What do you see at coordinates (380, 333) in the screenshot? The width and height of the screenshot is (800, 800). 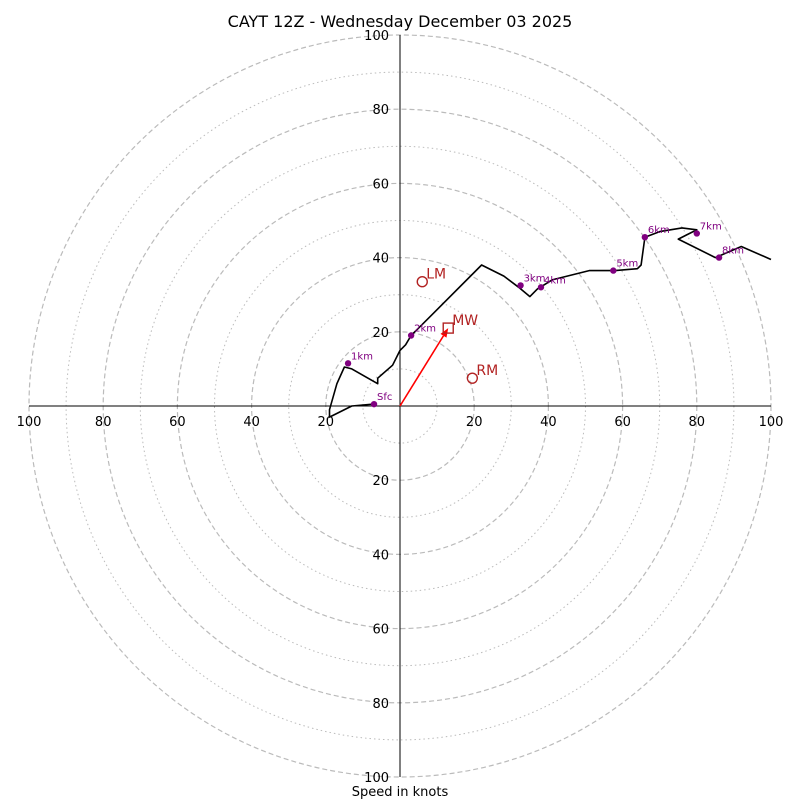 I see `tick-label-up-20: 20` at bounding box center [380, 333].